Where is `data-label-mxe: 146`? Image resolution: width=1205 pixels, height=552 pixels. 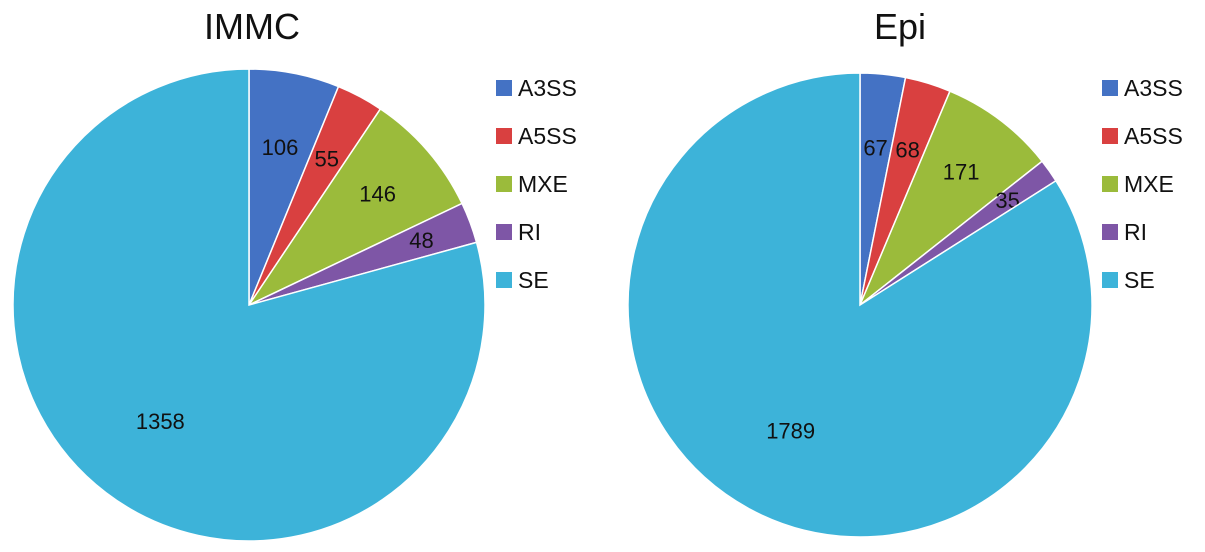
data-label-mxe: 146 is located at coordinates (377, 193).